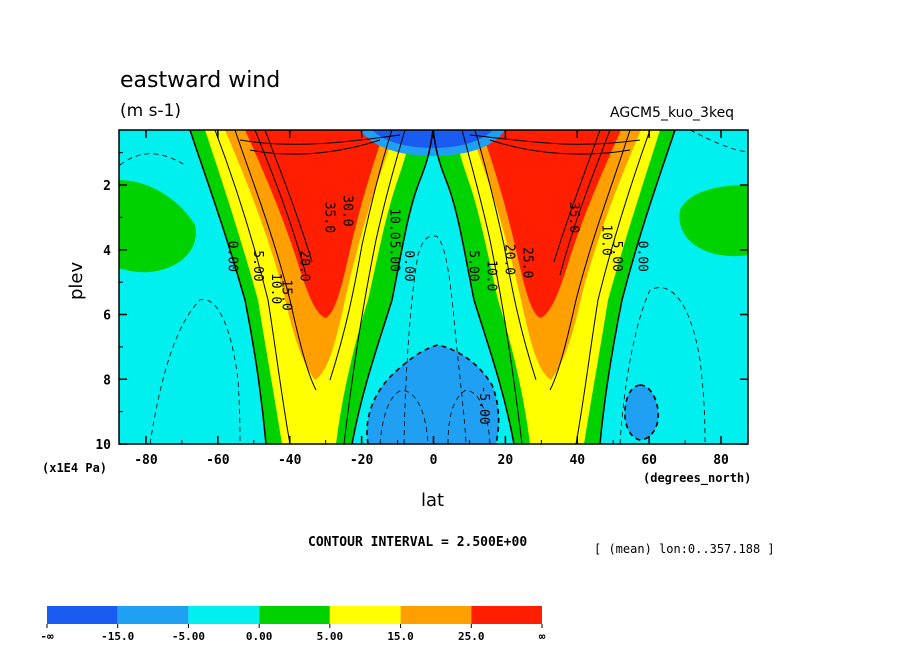 The width and height of the screenshot is (904, 654). I want to click on y-tick-label: 8, so click(107, 380).